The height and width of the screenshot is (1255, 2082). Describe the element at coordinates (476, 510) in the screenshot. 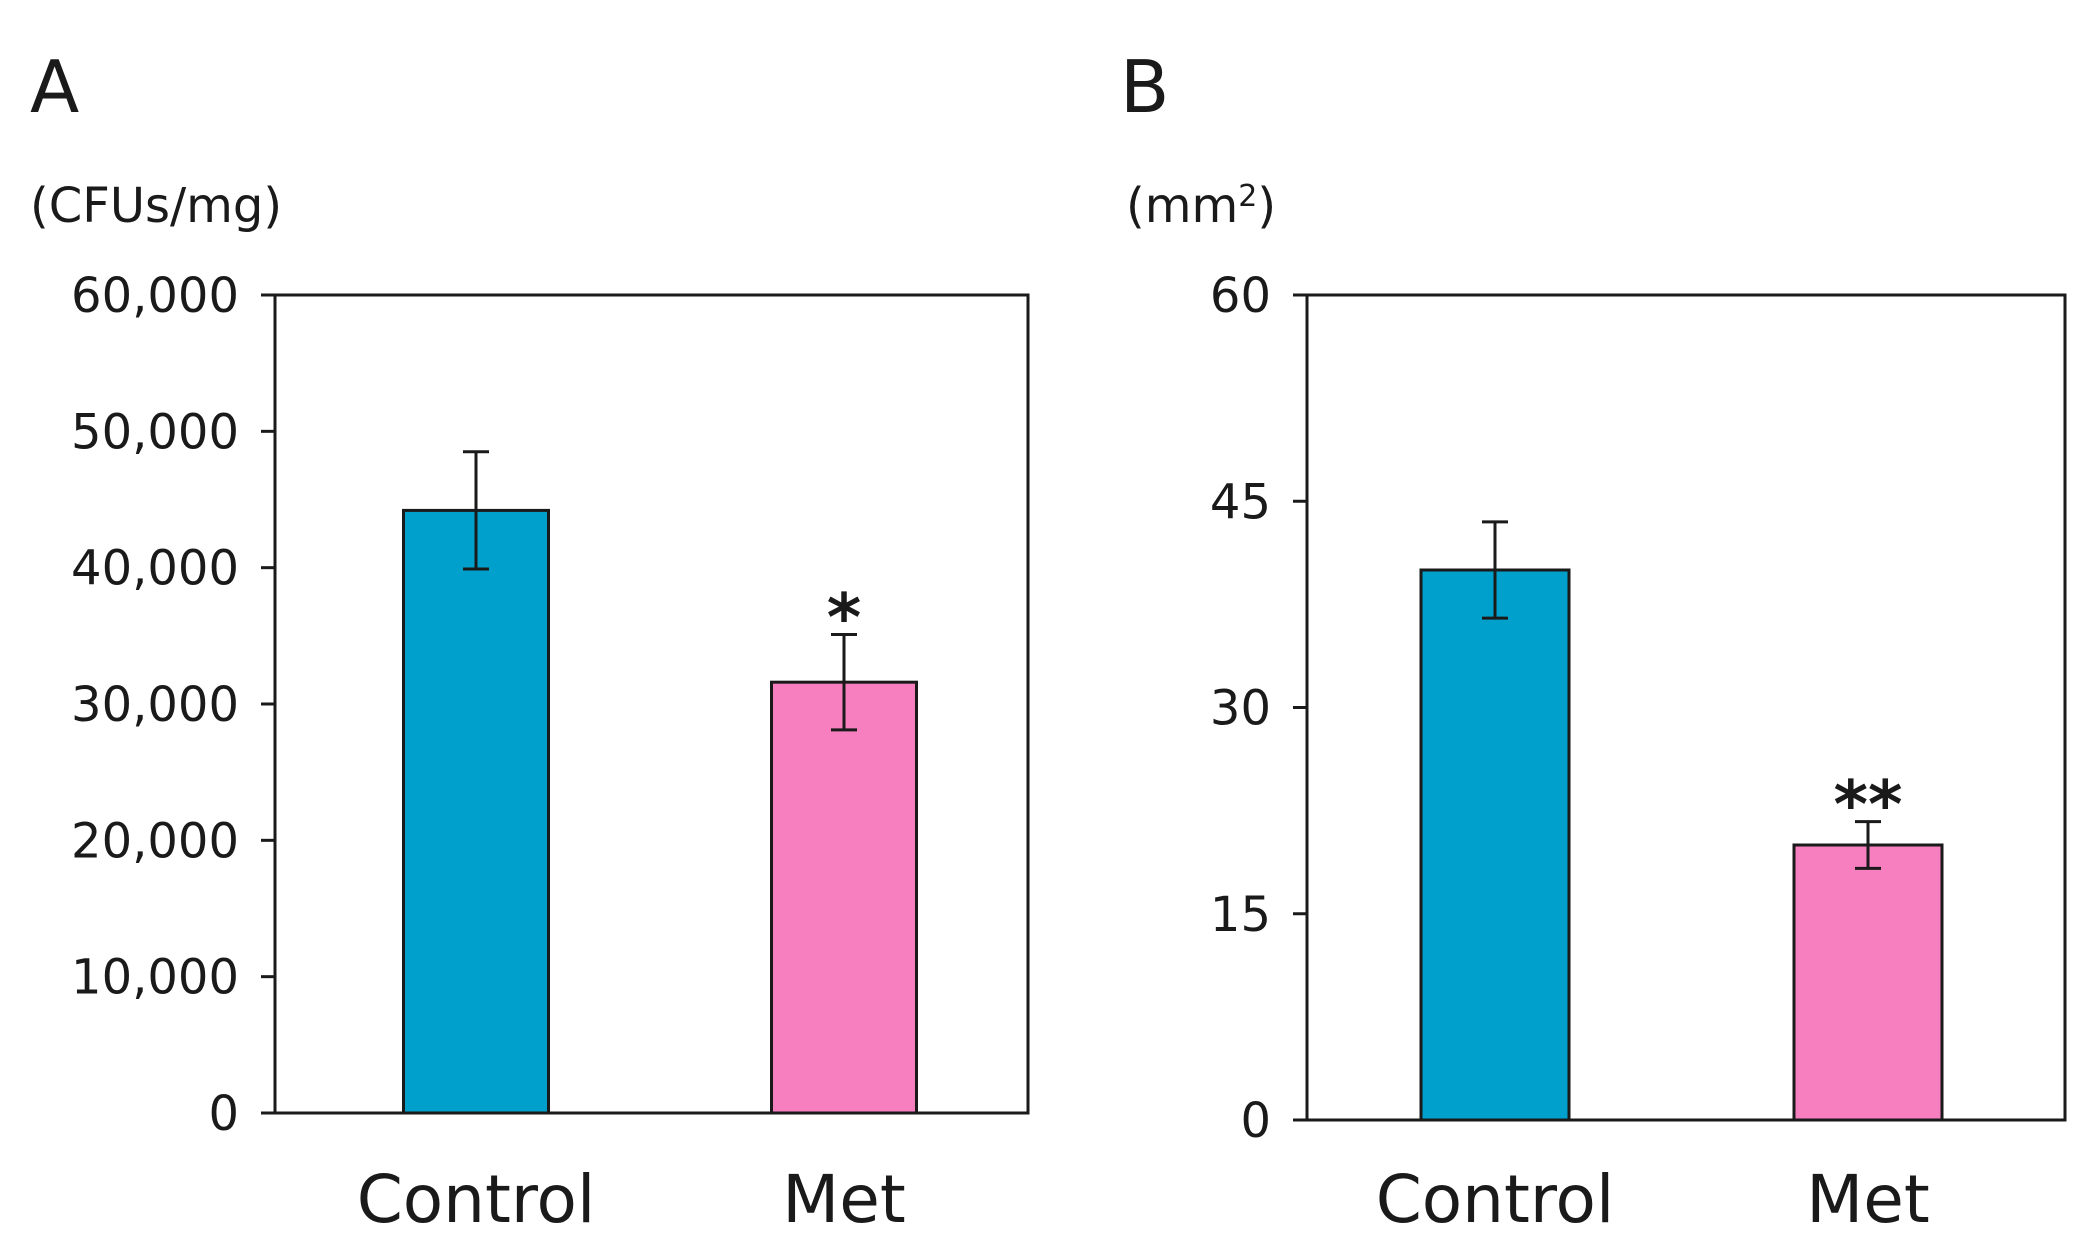

I see `panel-a-error-bar-control` at that location.